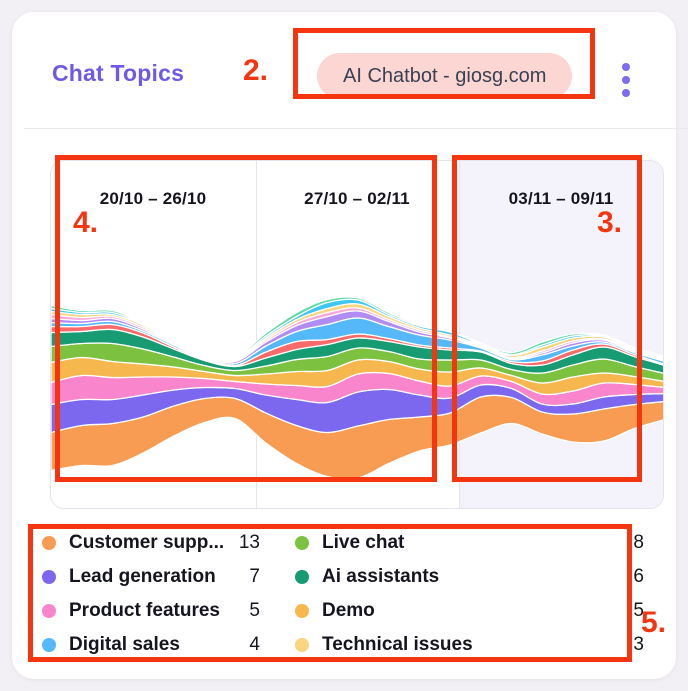 The height and width of the screenshot is (691, 688). I want to click on legend-label: Demo, so click(348, 610).